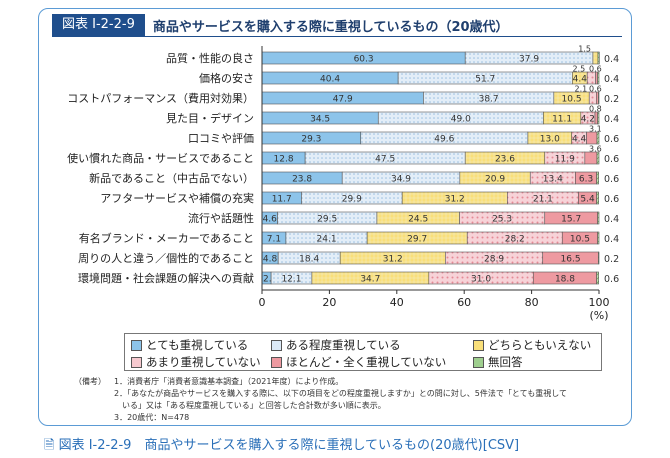 The height and width of the screenshot is (458, 670). What do you see at coordinates (464, 302) in the screenshot?
I see `x-tick-label: 60` at bounding box center [464, 302].